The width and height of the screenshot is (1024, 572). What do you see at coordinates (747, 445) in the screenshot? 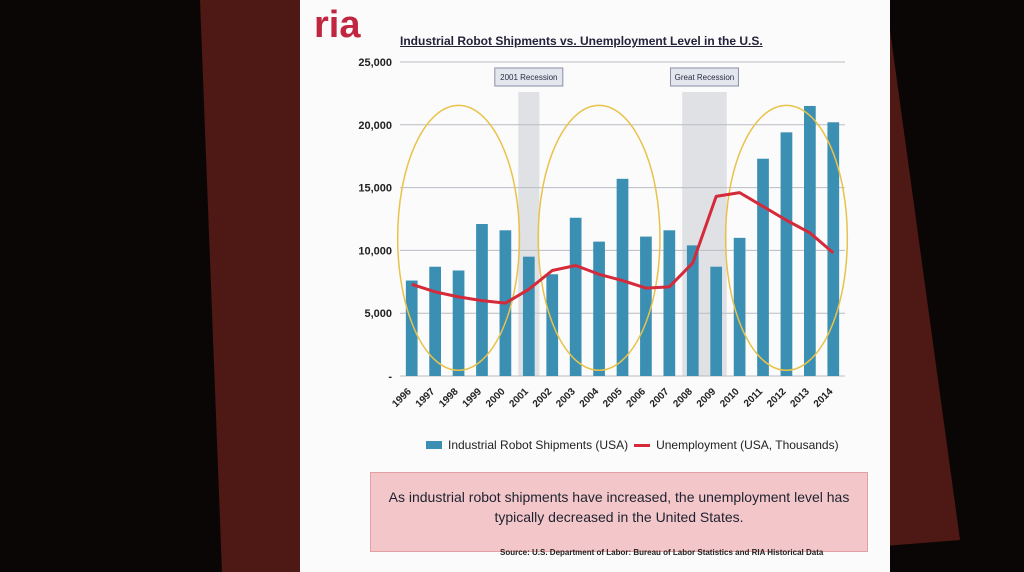
I see `legend-label-unemployment: Unemployment (USA, Thousands)` at bounding box center [747, 445].